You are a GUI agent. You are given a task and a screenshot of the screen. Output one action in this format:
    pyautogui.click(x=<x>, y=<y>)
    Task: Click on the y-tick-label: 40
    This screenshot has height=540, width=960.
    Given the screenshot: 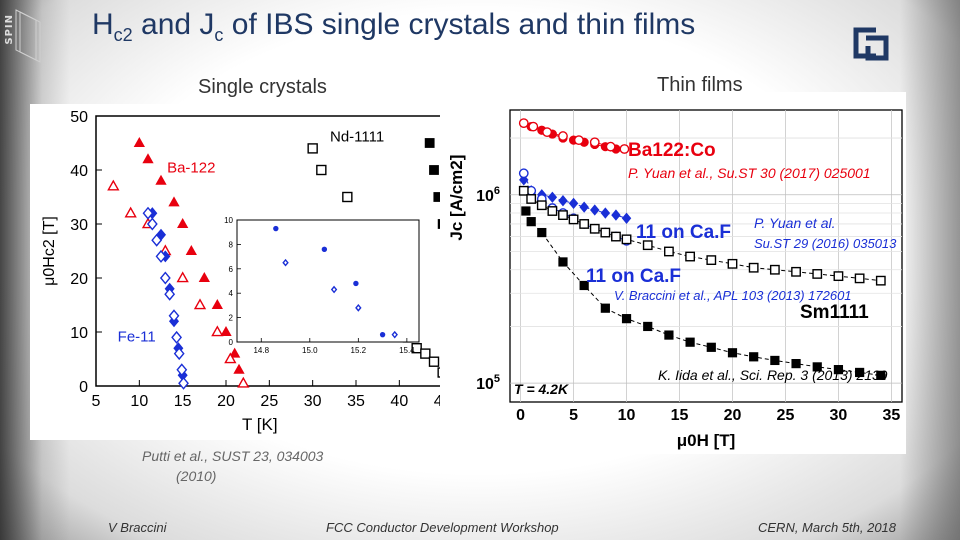 What is the action you would take?
    pyautogui.click(x=79, y=171)
    